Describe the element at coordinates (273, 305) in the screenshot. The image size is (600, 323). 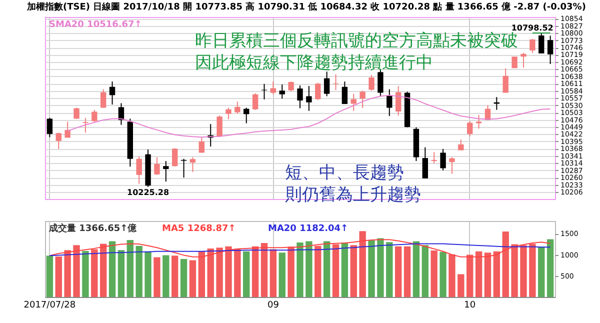
I see `x-tick-label: 09` at that location.